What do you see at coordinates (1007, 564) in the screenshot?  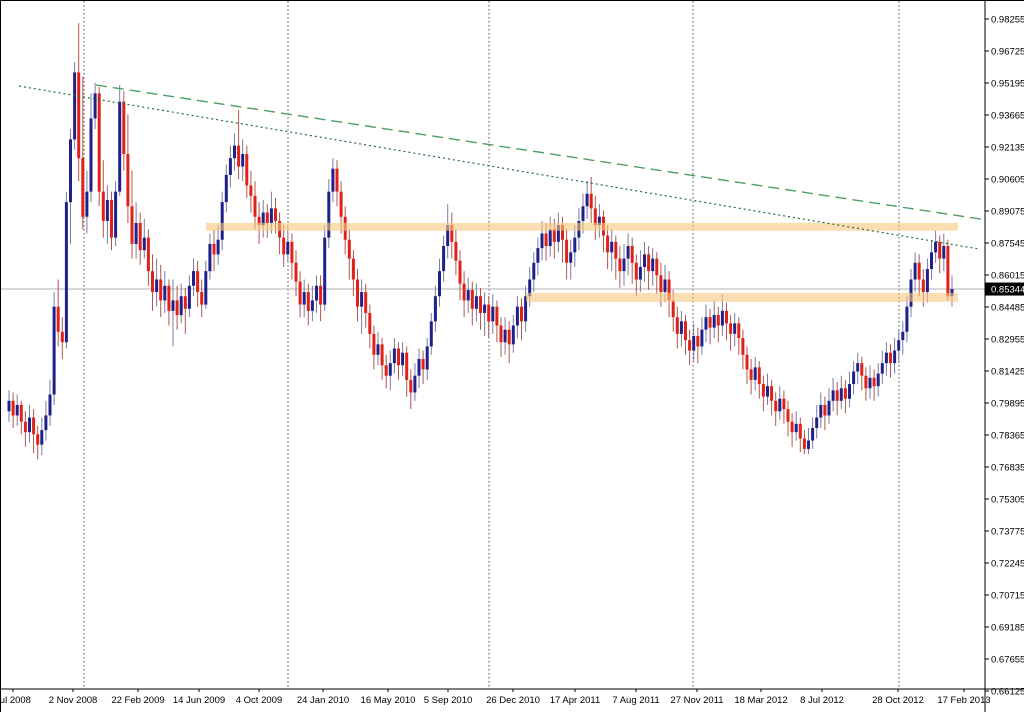 I see `price-tick-label: 0.72245` at bounding box center [1007, 564].